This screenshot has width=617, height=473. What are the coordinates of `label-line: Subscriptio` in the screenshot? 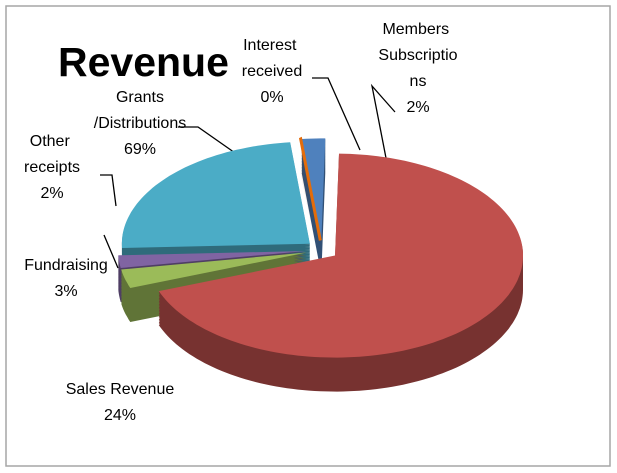 It's located at (417, 55).